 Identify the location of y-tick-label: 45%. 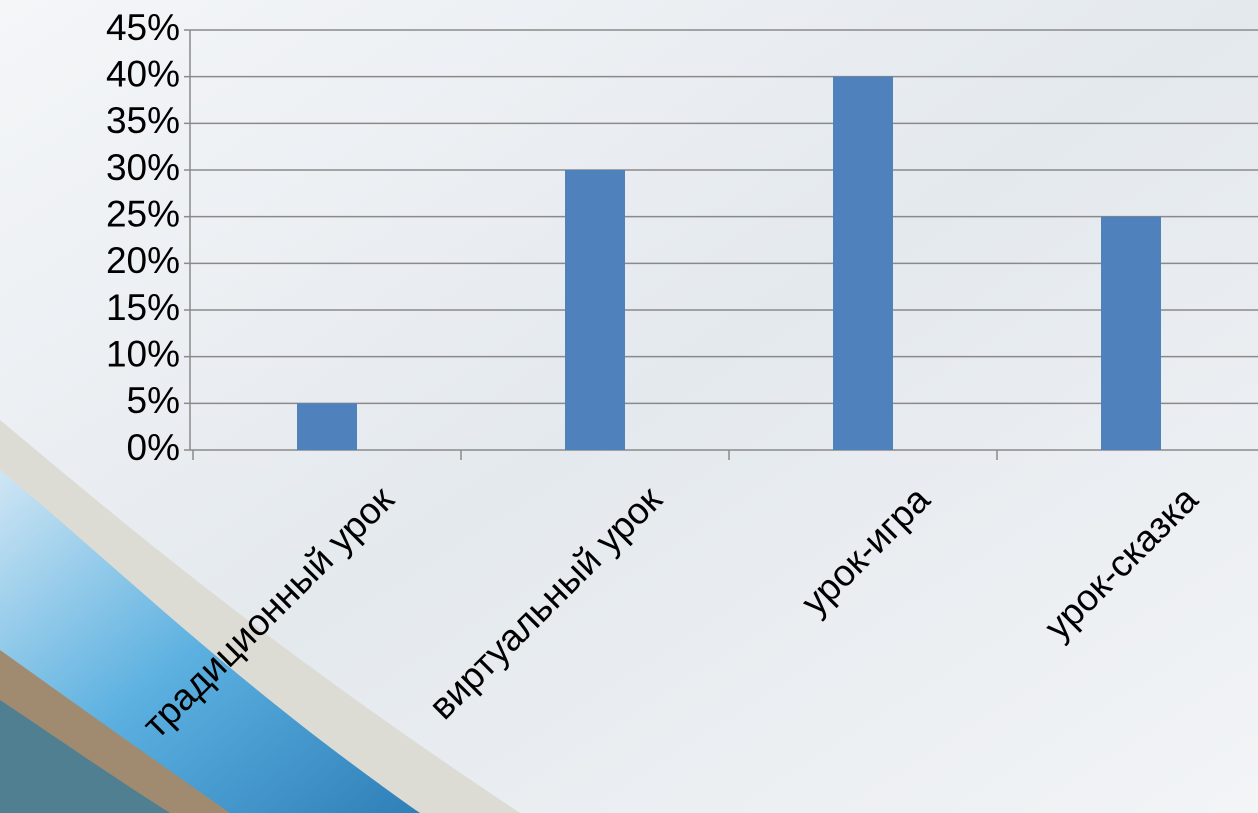
(143, 27).